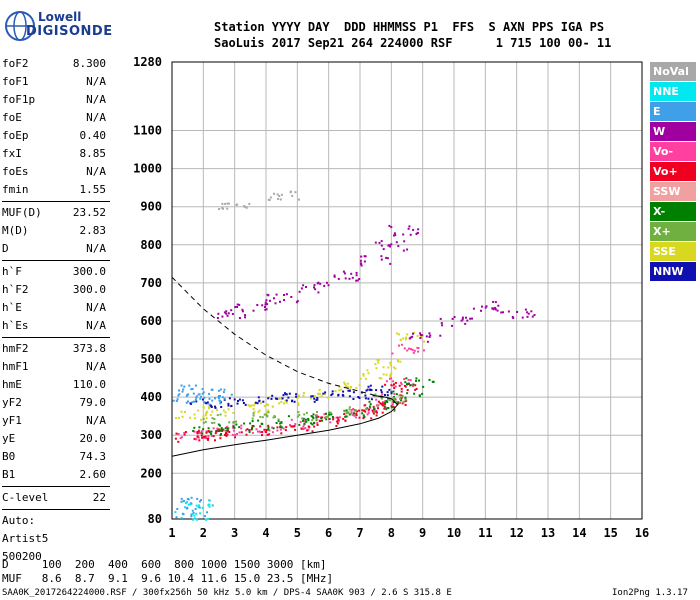 The width and height of the screenshot is (700, 600). I want to click on y-tick-label: 1100, so click(147, 131).